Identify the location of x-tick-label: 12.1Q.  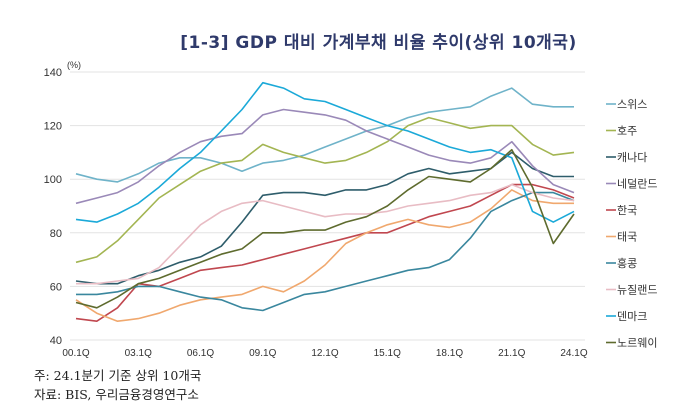
(324, 353).